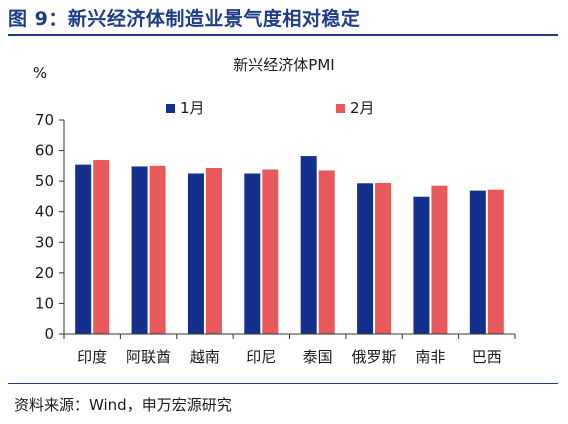 The width and height of the screenshot is (568, 424). I want to click on source-rule, so click(283, 383).